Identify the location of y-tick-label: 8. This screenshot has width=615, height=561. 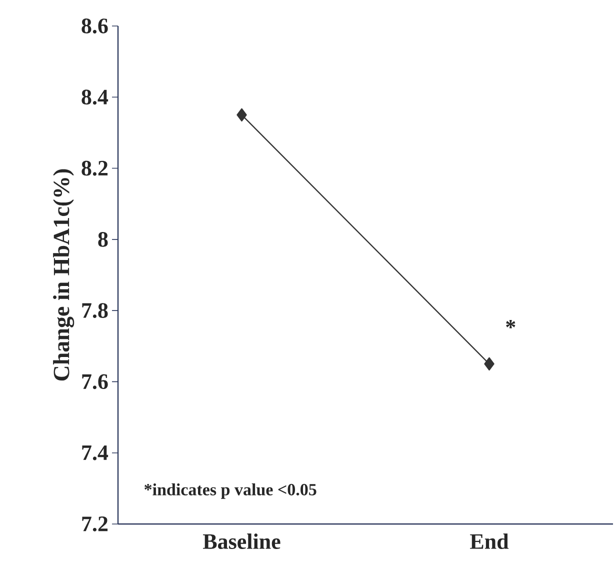
(103, 239).